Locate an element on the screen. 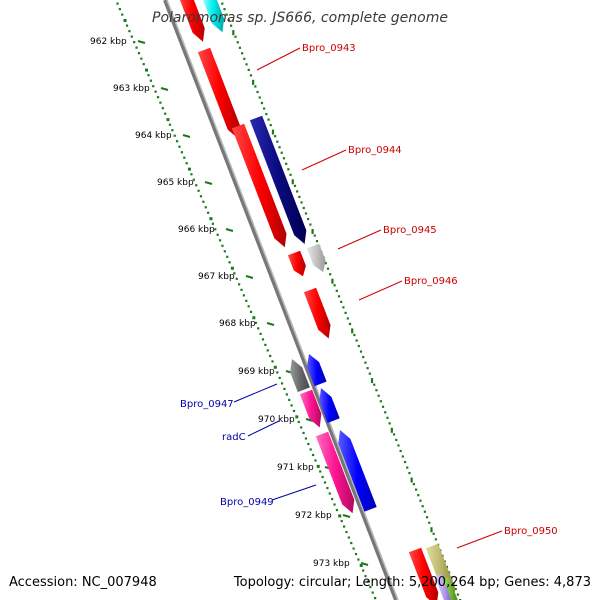  label-bpro-0944: Bpro_0944 is located at coordinates (375, 150).